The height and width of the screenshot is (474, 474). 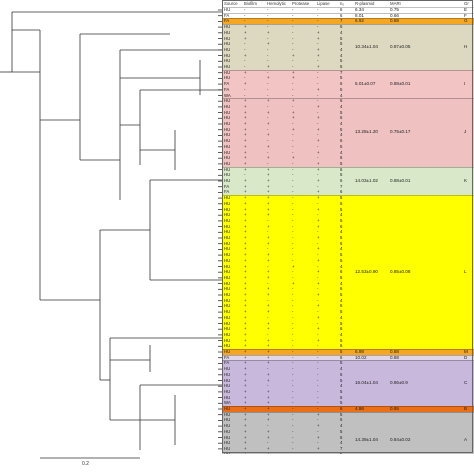 What do you see at coordinates (366, 272) in the screenshot?
I see `group-r-plasmid: 12.53±0.90` at bounding box center [366, 272].